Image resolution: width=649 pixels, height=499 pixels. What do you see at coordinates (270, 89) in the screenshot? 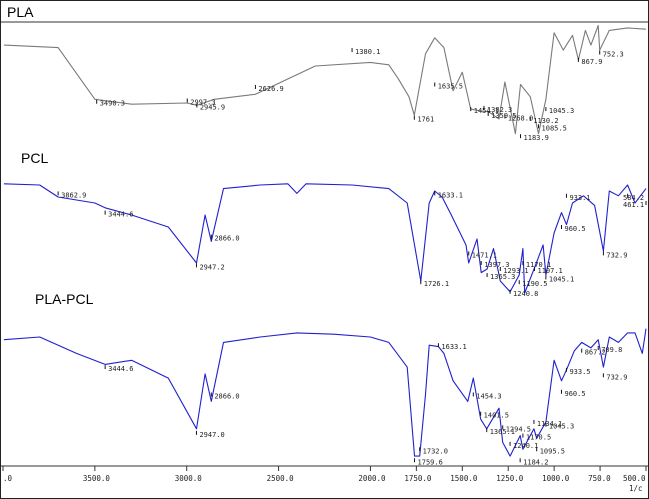
I see `peak-label: 2626.9` at bounding box center [270, 89].